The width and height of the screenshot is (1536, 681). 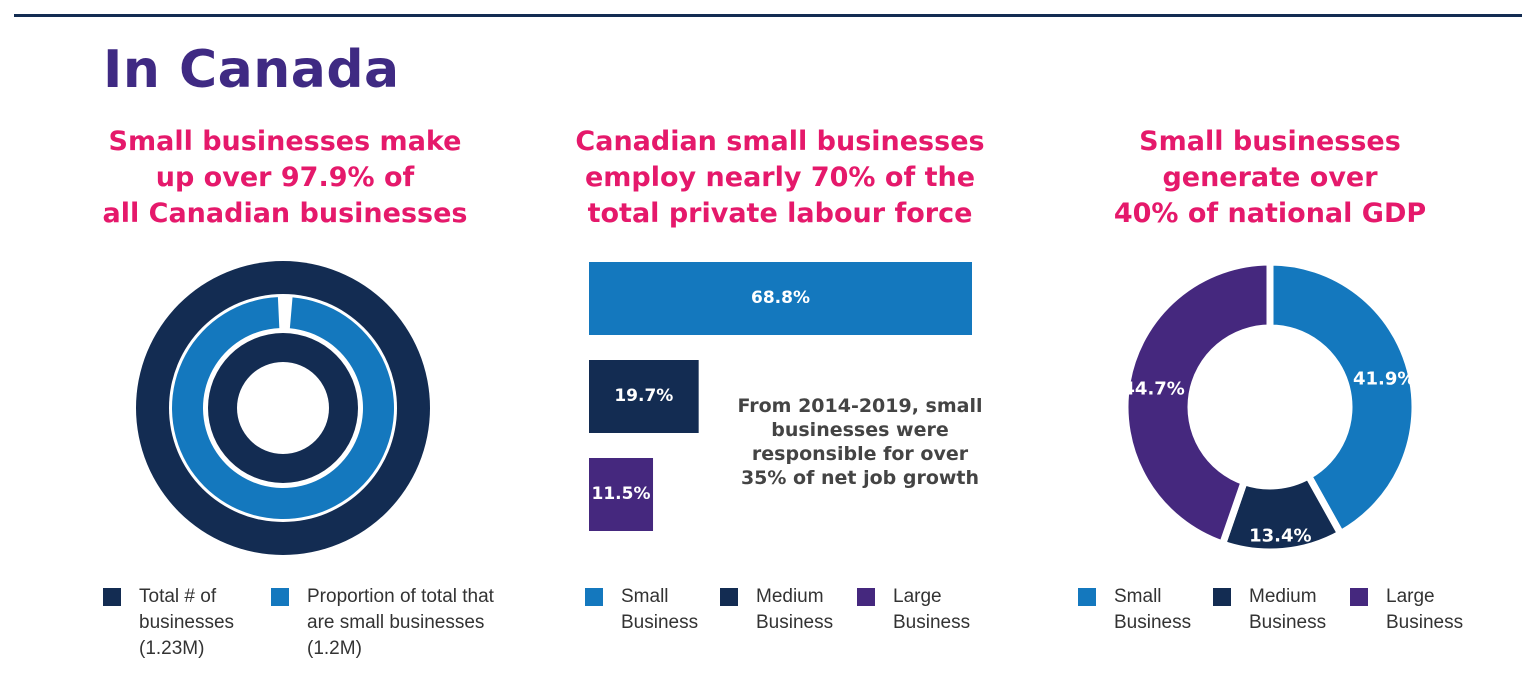 I want to click on donut-data-label: 41.9%, so click(x=1384, y=378).